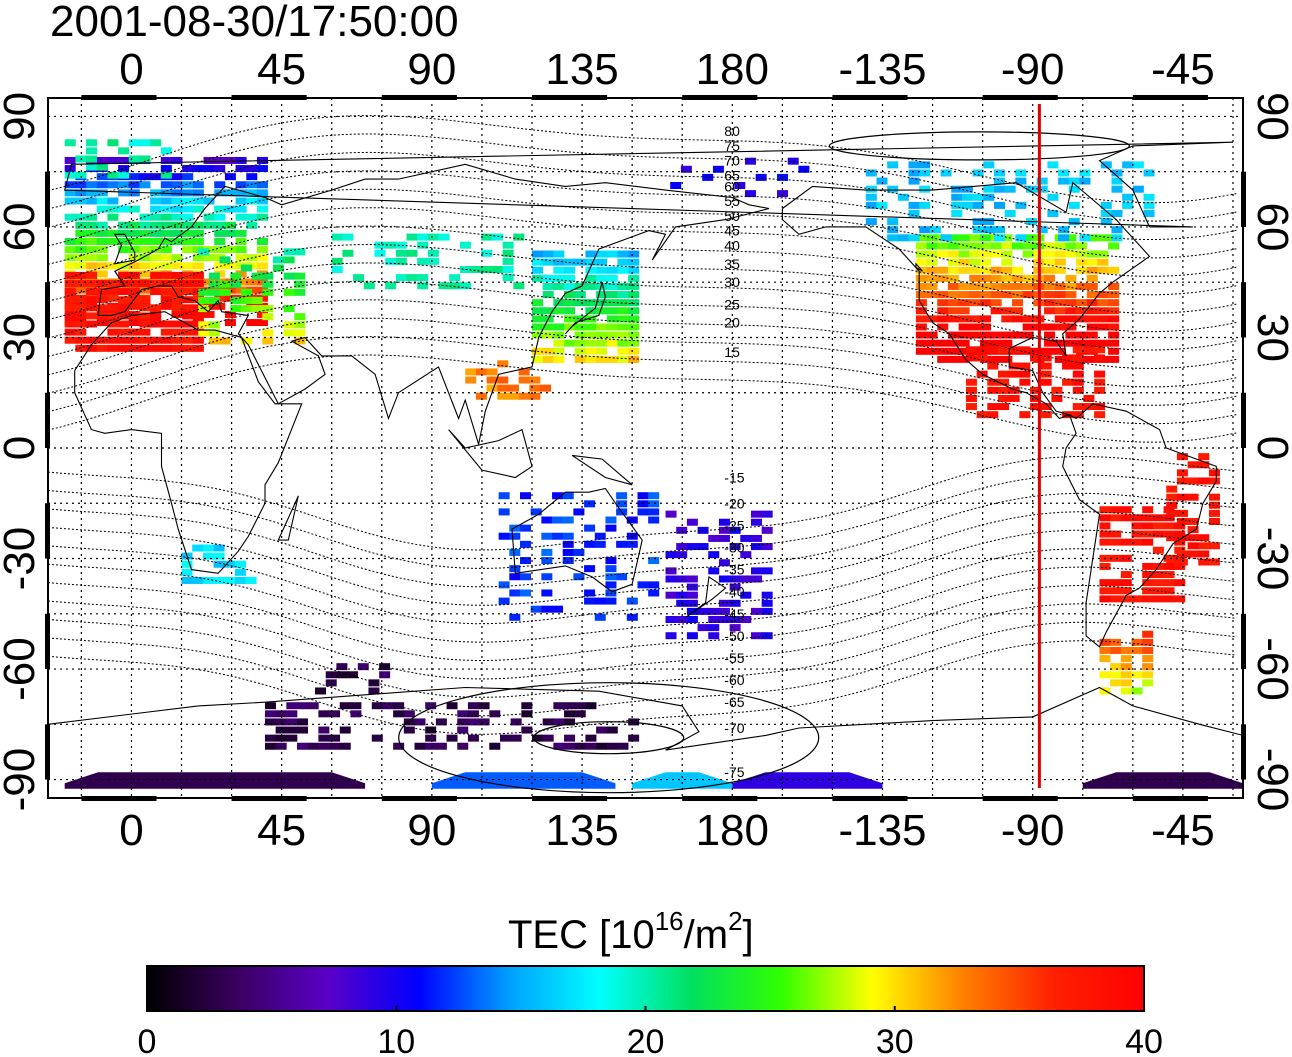  What do you see at coordinates (47, 310) in the screenshot?
I see `left-frame-bar` at bounding box center [47, 310].